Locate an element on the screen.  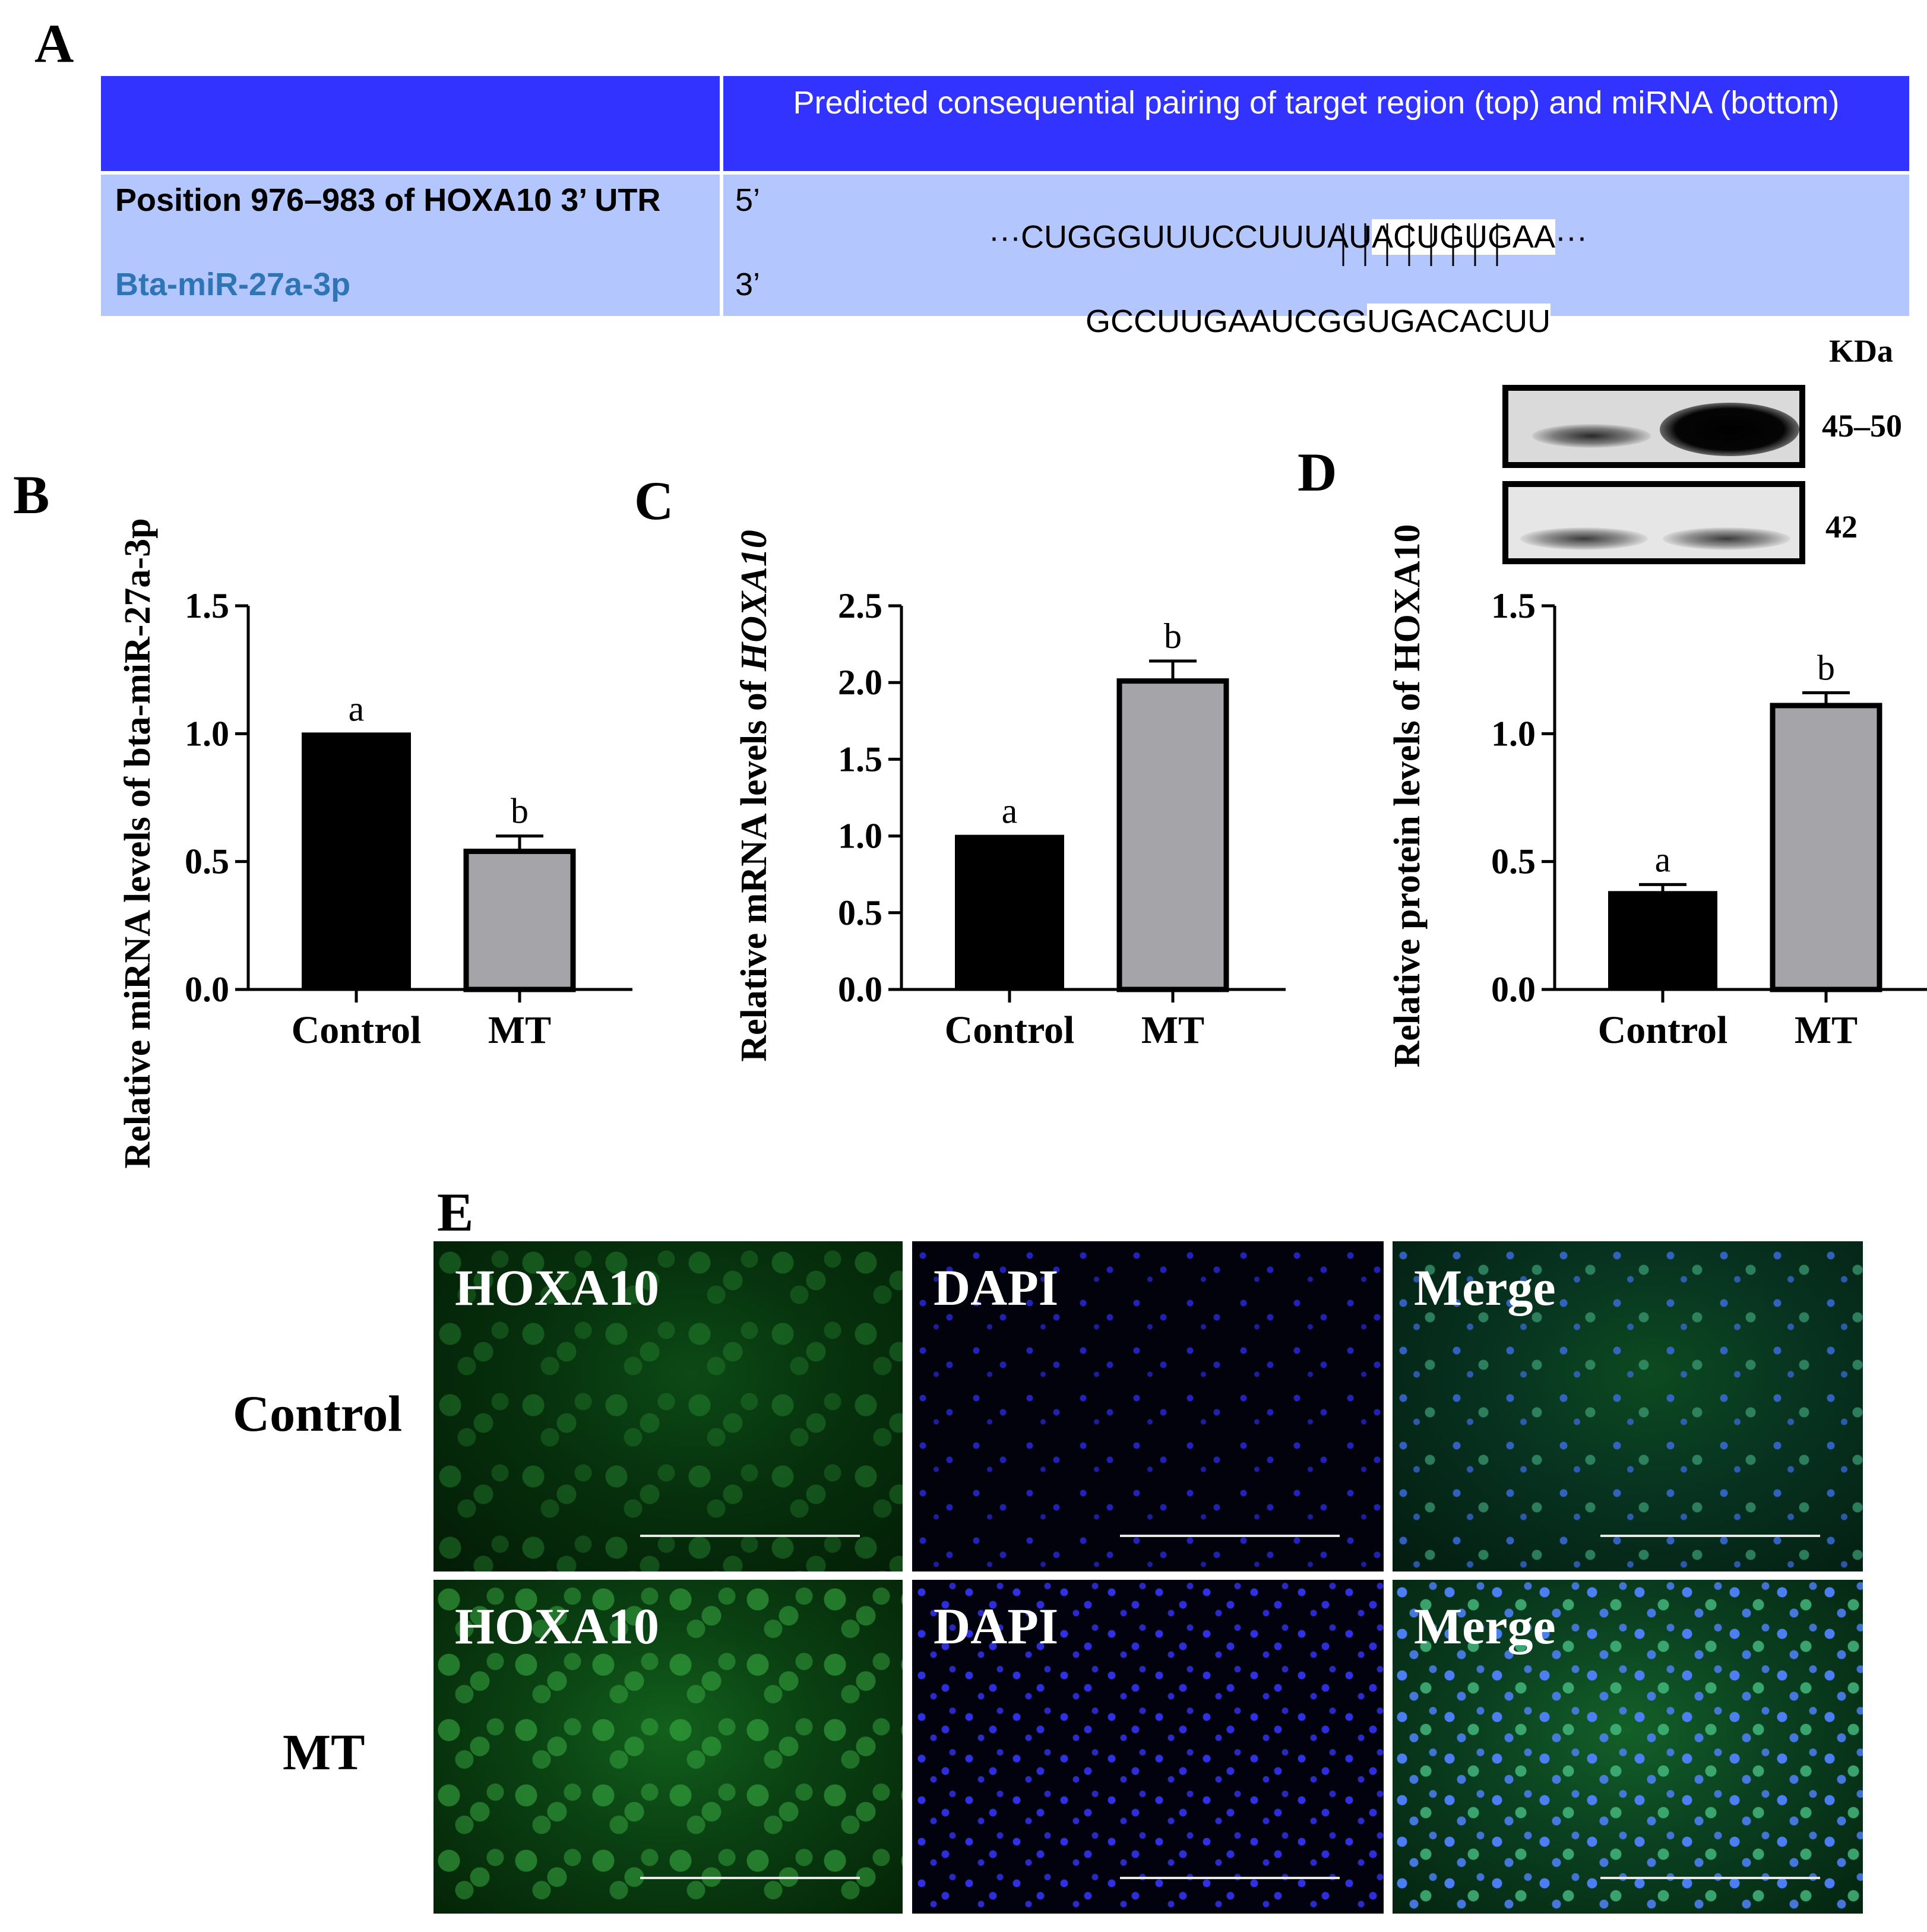
blot-band-1-control is located at coordinates (1592, 436).